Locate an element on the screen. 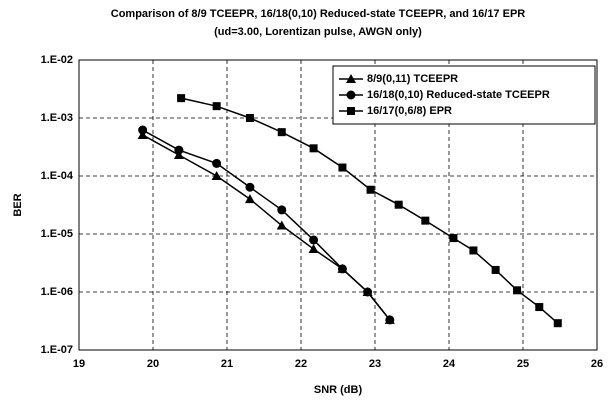 This screenshot has width=613, height=405. legend-box is located at coordinates (464, 95).